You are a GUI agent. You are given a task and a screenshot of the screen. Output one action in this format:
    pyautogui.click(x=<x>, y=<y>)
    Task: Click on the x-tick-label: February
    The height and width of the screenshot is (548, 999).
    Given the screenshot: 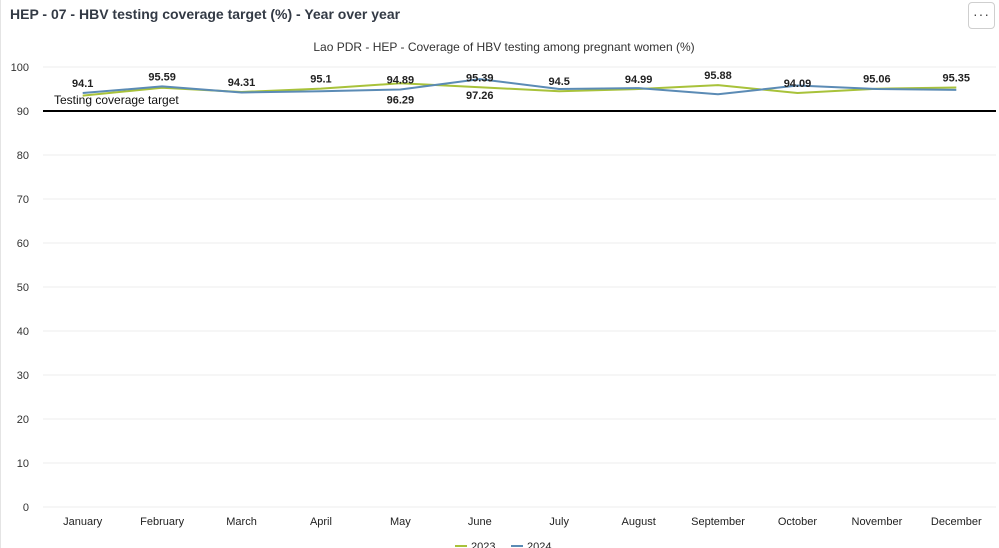 What is the action you would take?
    pyautogui.click(x=162, y=522)
    